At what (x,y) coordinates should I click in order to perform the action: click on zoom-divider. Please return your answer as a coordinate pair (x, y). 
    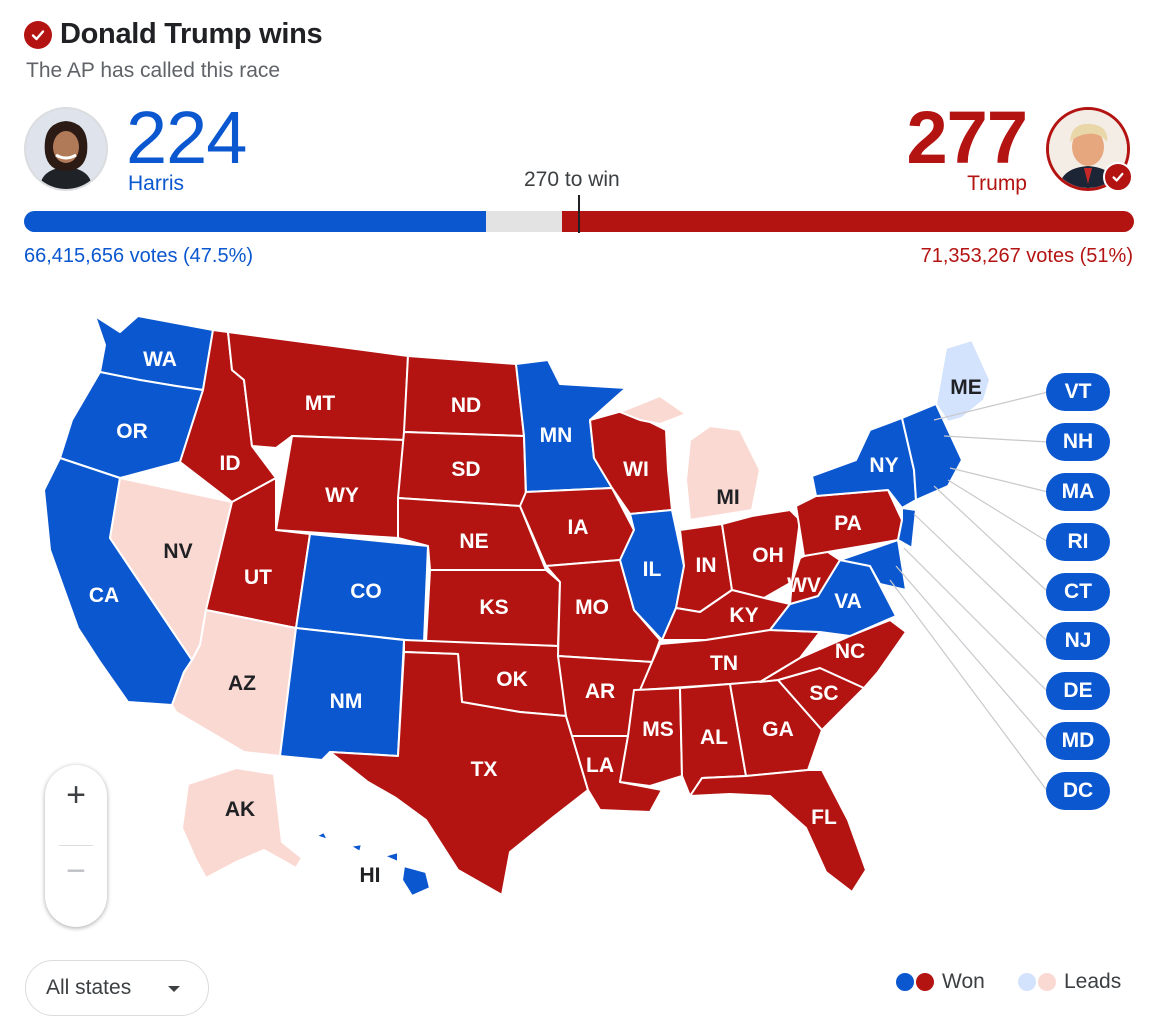
    Looking at the image, I should click on (76, 845).